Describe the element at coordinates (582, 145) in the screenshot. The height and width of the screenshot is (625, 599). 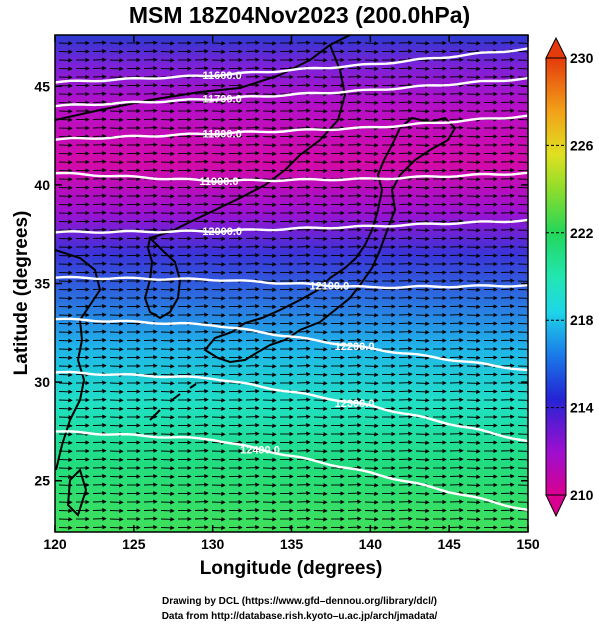
I see `colorbar-tick-label: 226` at that location.